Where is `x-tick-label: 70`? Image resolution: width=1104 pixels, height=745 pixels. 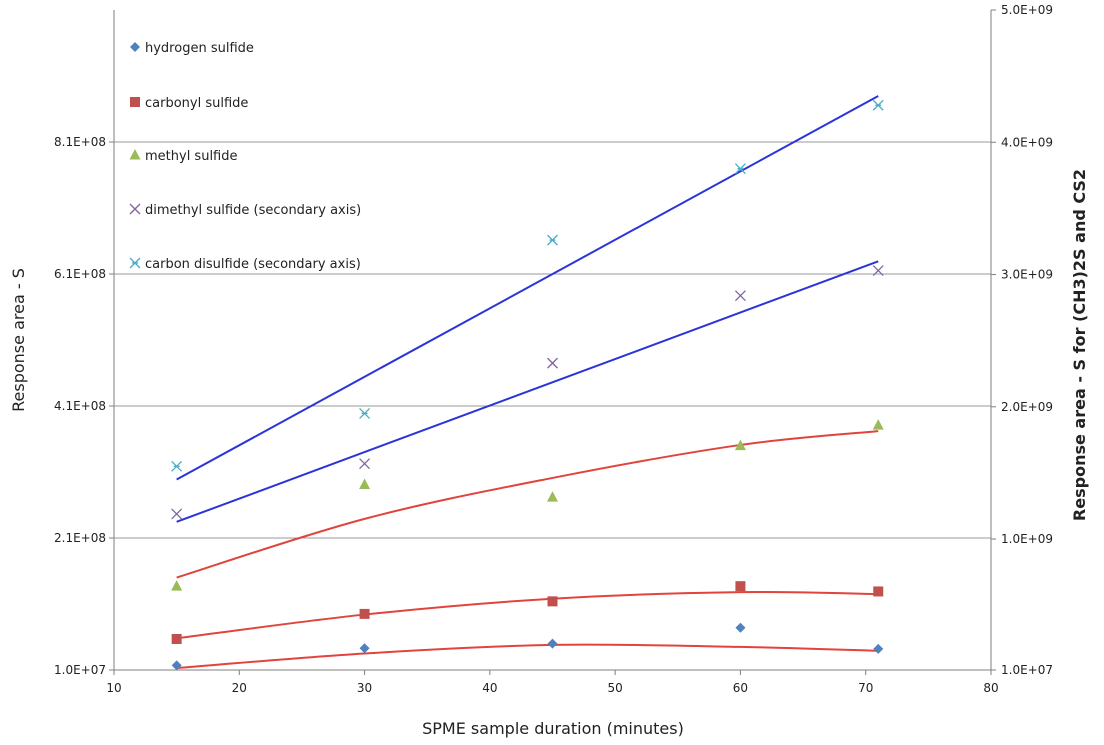 x-tick-label: 70 is located at coordinates (865, 688).